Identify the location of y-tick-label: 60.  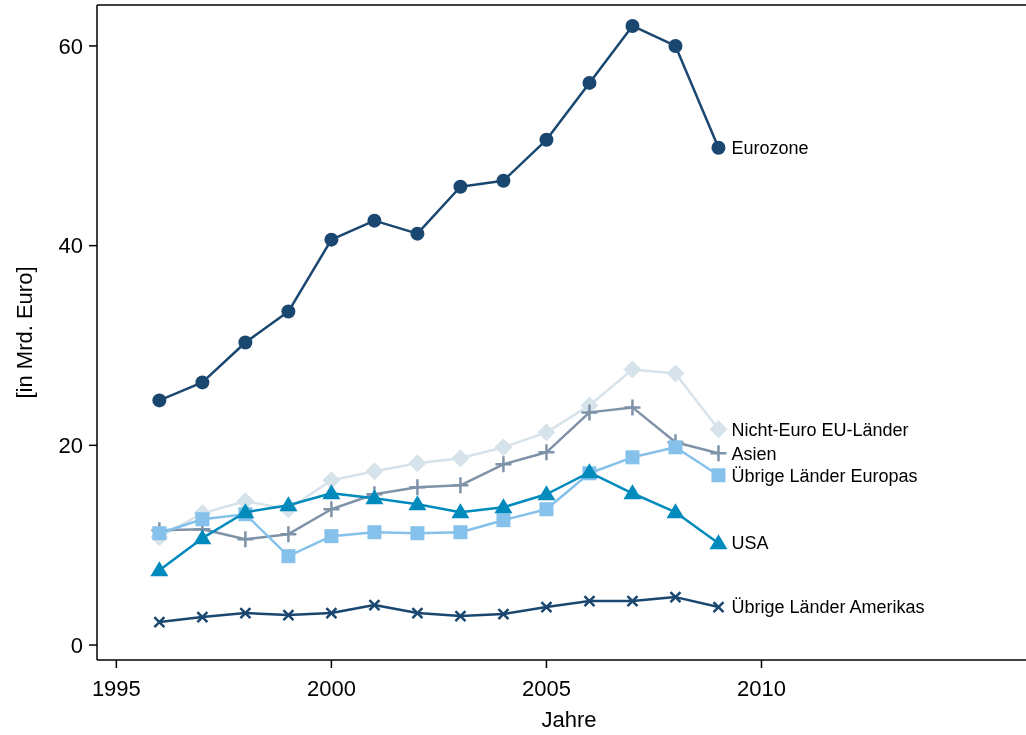
(70, 46).